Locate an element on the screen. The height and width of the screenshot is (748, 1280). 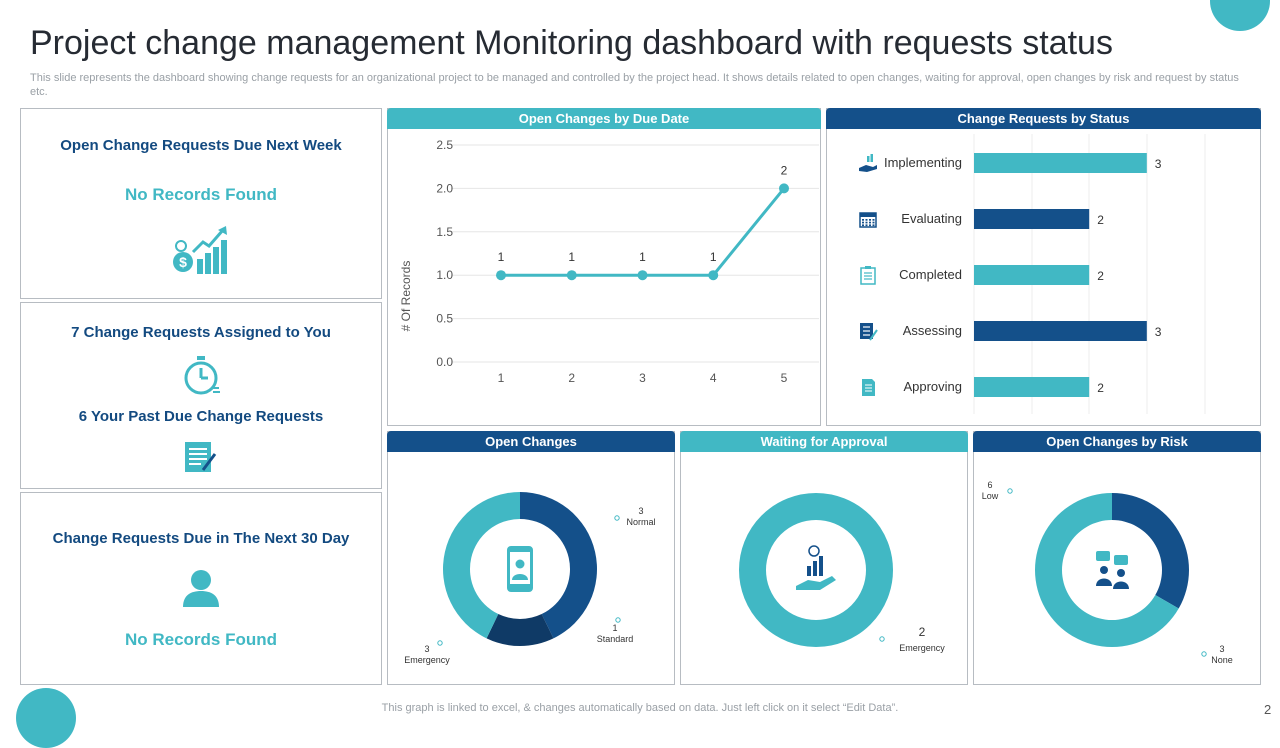
x-tick-label: 3 is located at coordinates (642, 378).